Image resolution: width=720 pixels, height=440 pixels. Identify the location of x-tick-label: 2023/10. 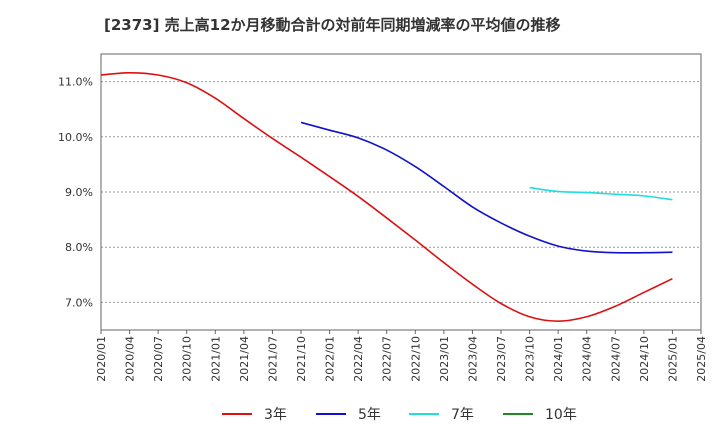
(530, 359).